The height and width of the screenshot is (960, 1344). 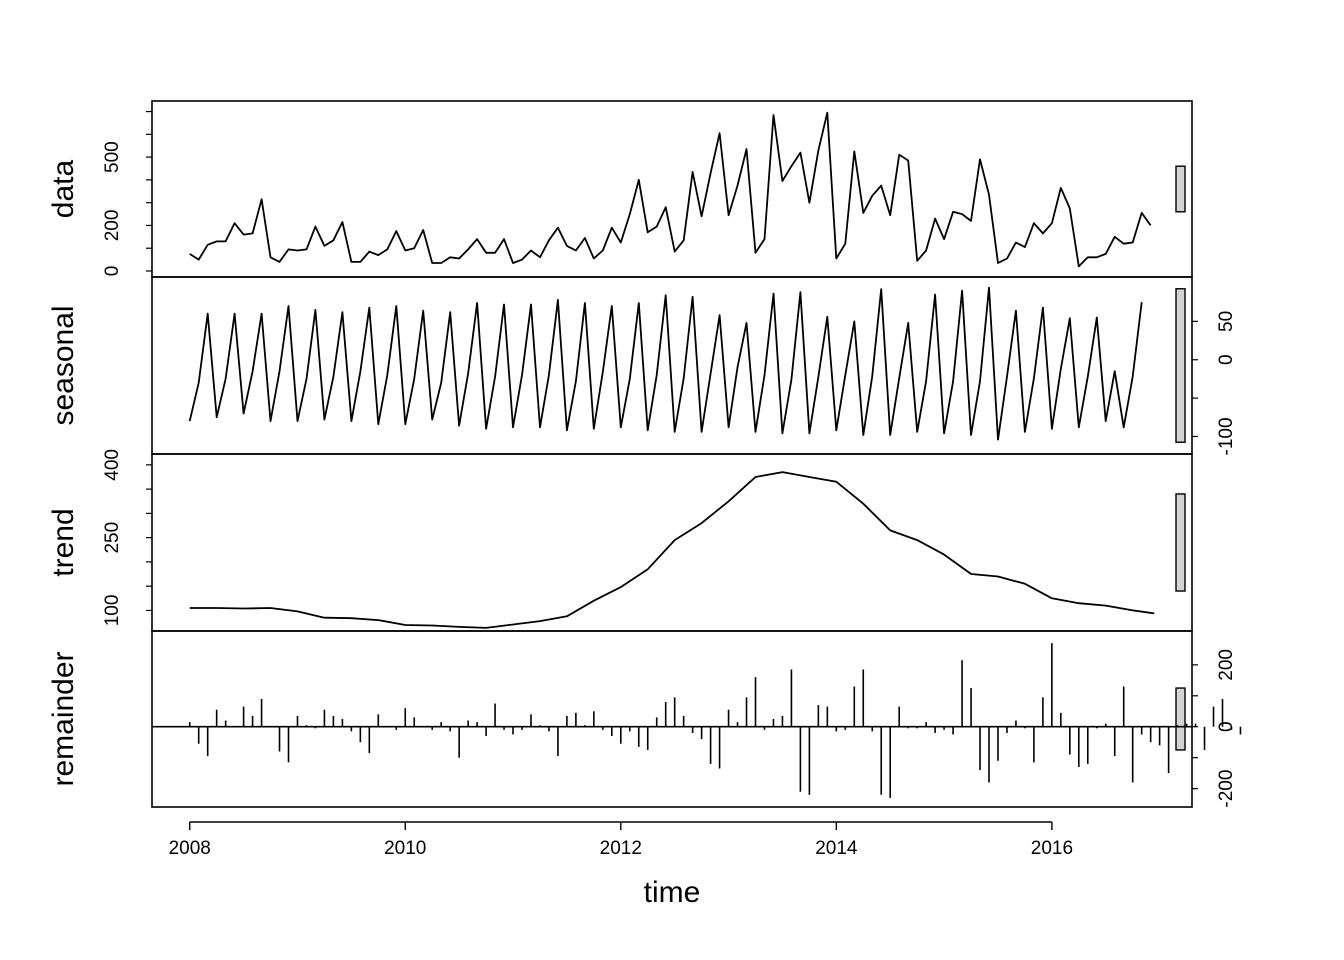 I want to click on panel-frame-data, so click(x=672, y=189).